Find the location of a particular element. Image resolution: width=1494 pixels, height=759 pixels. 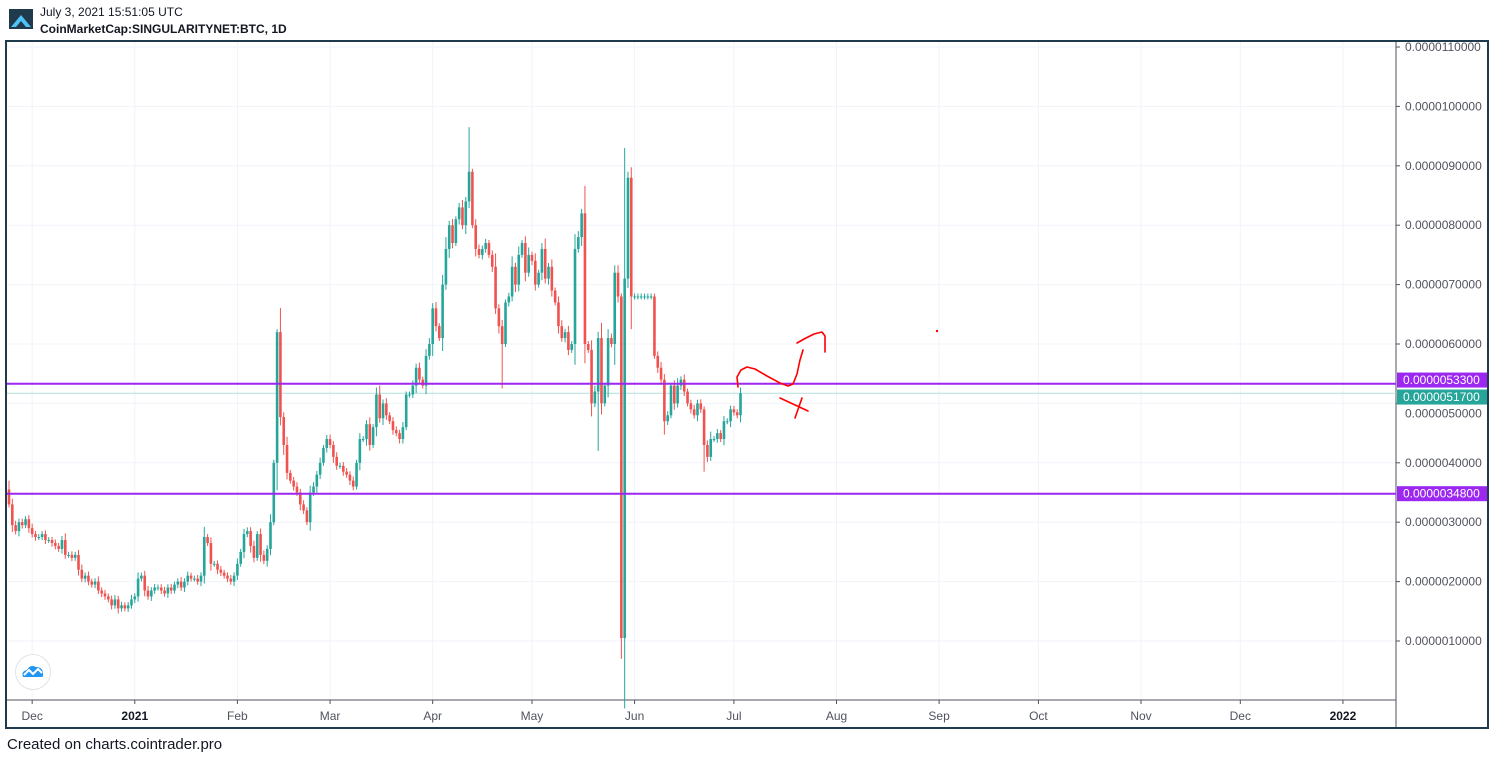

drawing-dot is located at coordinates (937, 331).